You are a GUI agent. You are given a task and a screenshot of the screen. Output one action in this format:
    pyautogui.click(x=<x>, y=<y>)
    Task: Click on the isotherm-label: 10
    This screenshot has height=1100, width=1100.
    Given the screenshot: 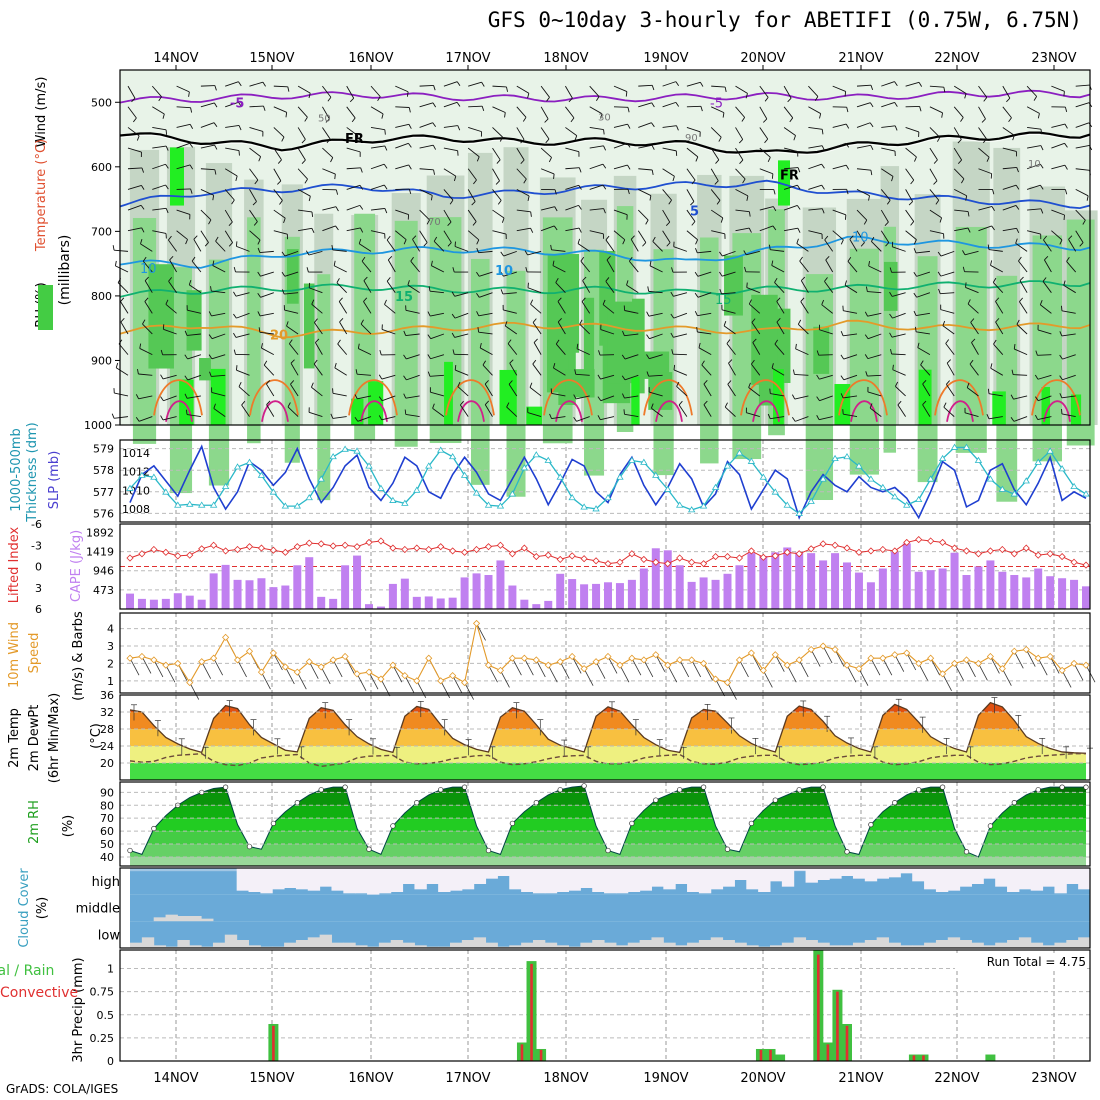 What is the action you would take?
    pyautogui.click(x=504, y=271)
    